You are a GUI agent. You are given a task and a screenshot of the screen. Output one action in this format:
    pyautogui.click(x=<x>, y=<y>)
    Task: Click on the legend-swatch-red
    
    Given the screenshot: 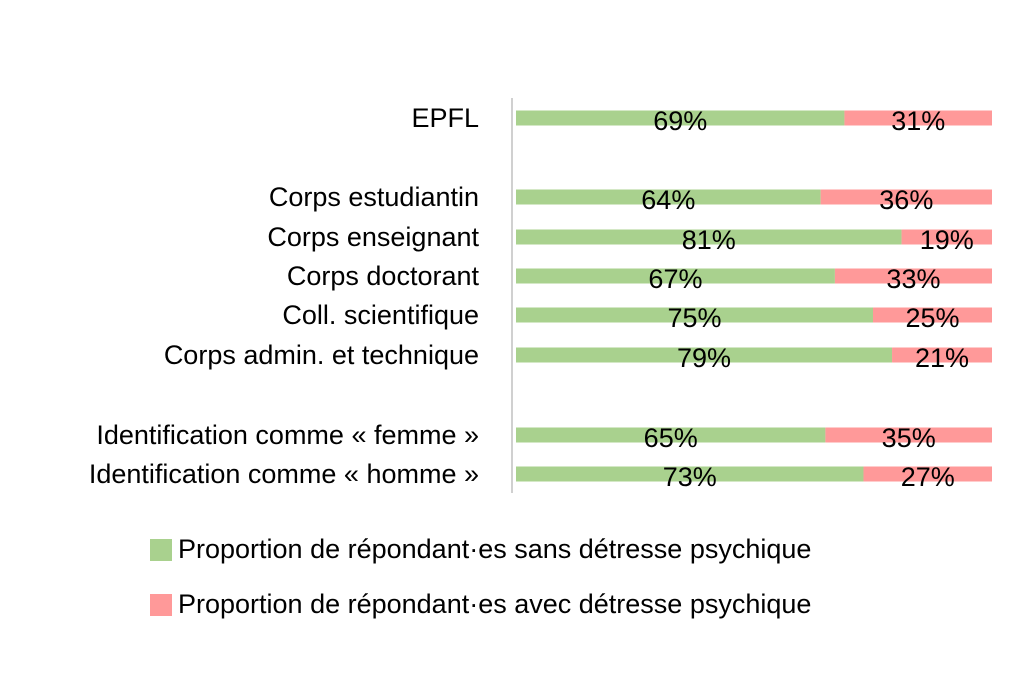 What is the action you would take?
    pyautogui.click(x=161, y=604)
    